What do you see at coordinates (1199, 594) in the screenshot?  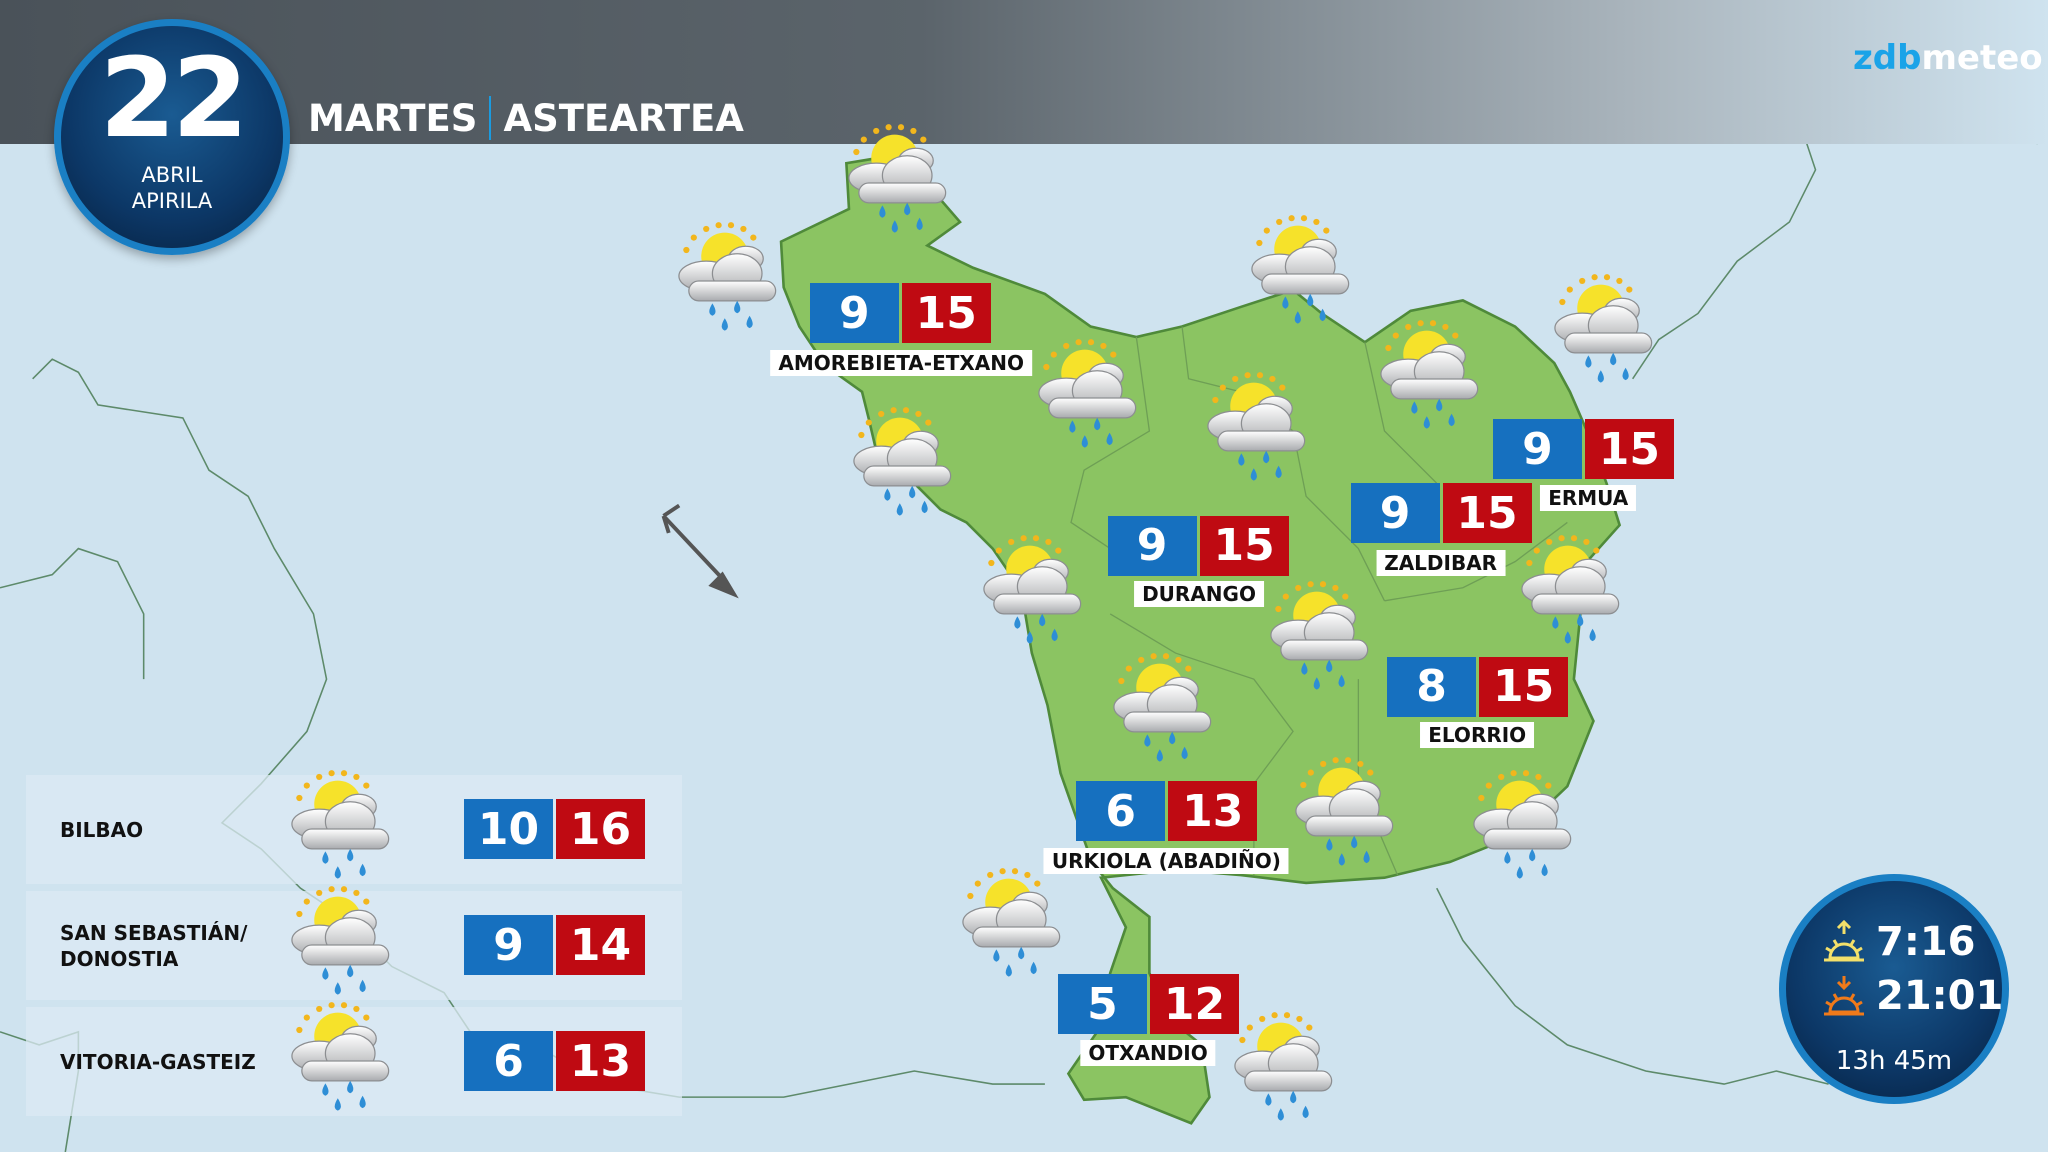 I see `location-label: DURANGO` at bounding box center [1199, 594].